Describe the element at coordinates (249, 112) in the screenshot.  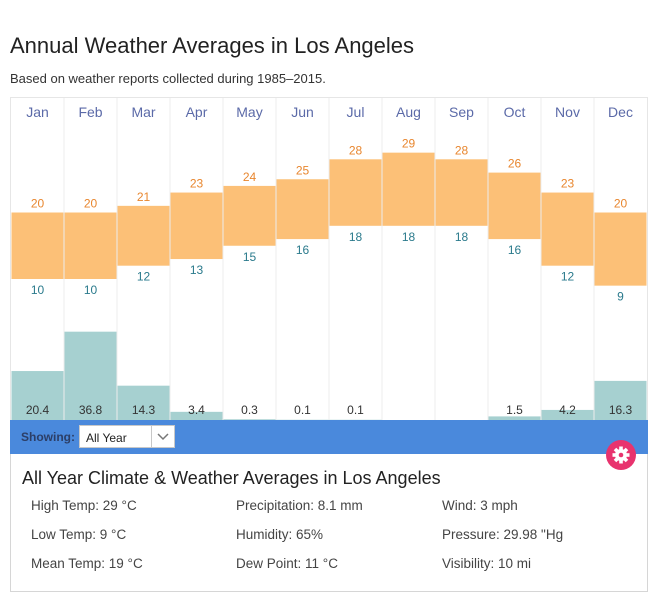
I see `month-label: May` at that location.